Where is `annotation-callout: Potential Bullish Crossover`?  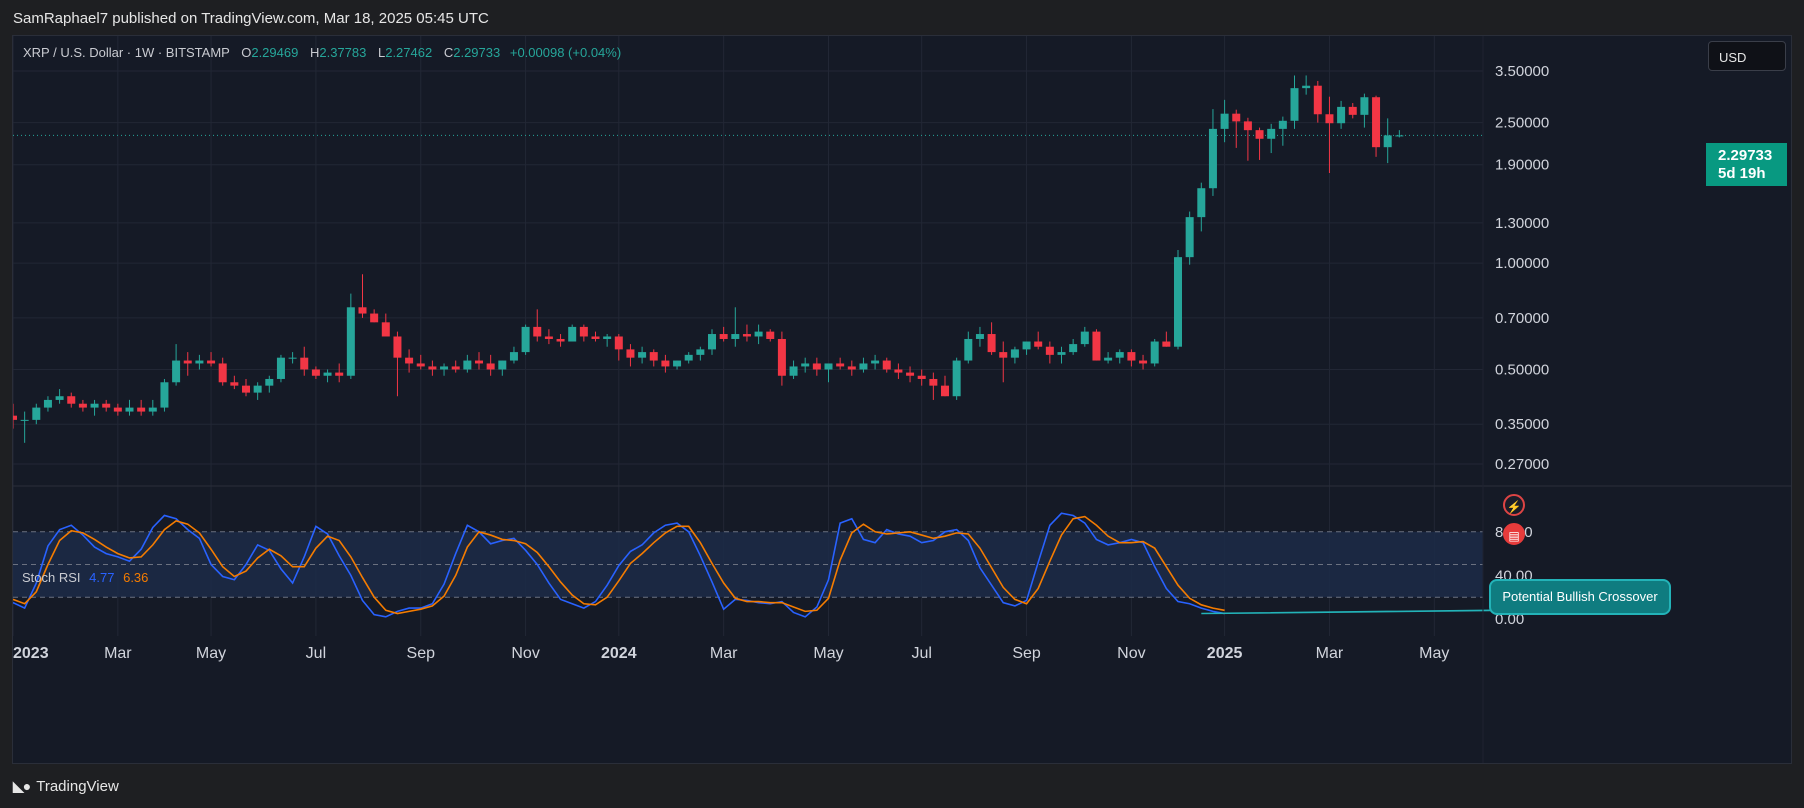
annotation-callout: Potential Bullish Crossover is located at coordinates (1580, 597).